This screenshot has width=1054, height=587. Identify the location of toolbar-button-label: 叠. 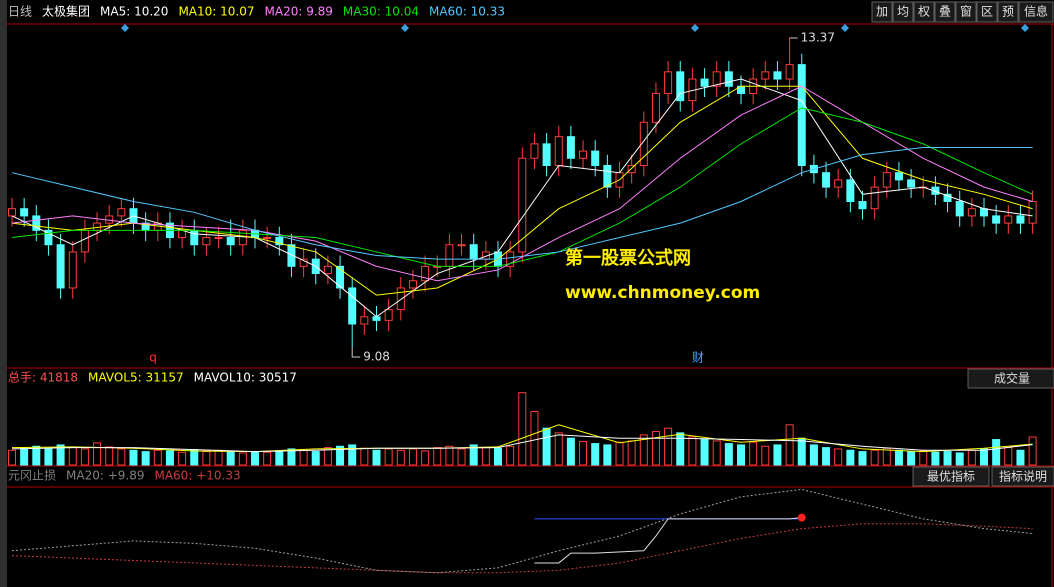
(945, 12).